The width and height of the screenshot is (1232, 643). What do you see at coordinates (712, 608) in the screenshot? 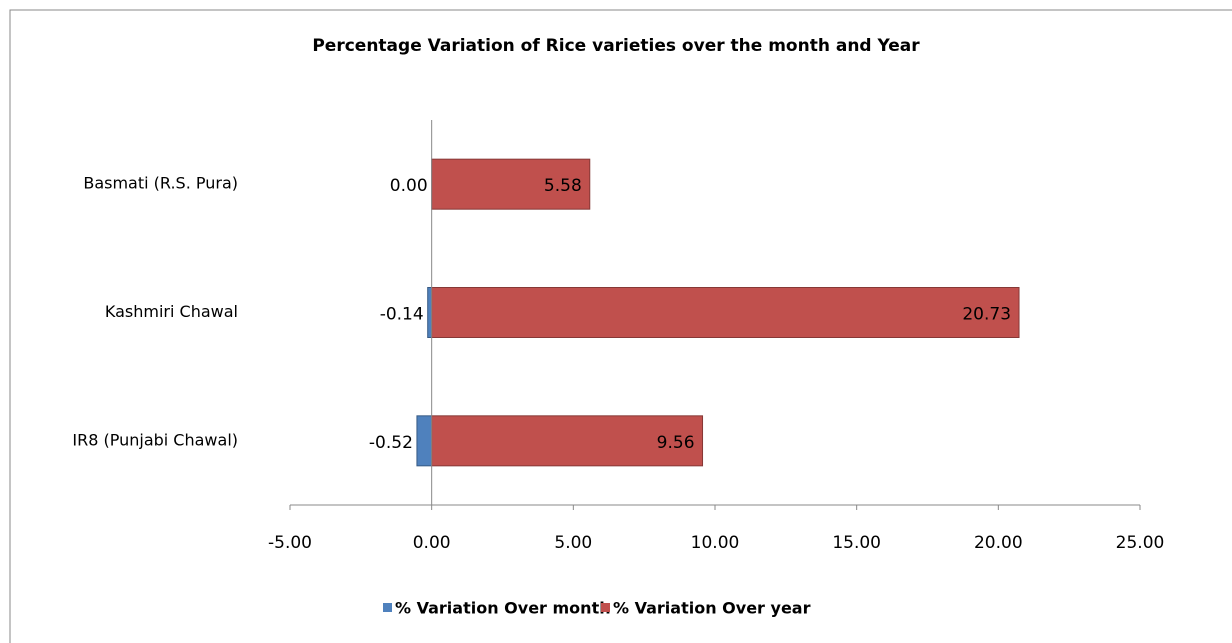
I see `legend-label: % Variation Over year` at bounding box center [712, 608].